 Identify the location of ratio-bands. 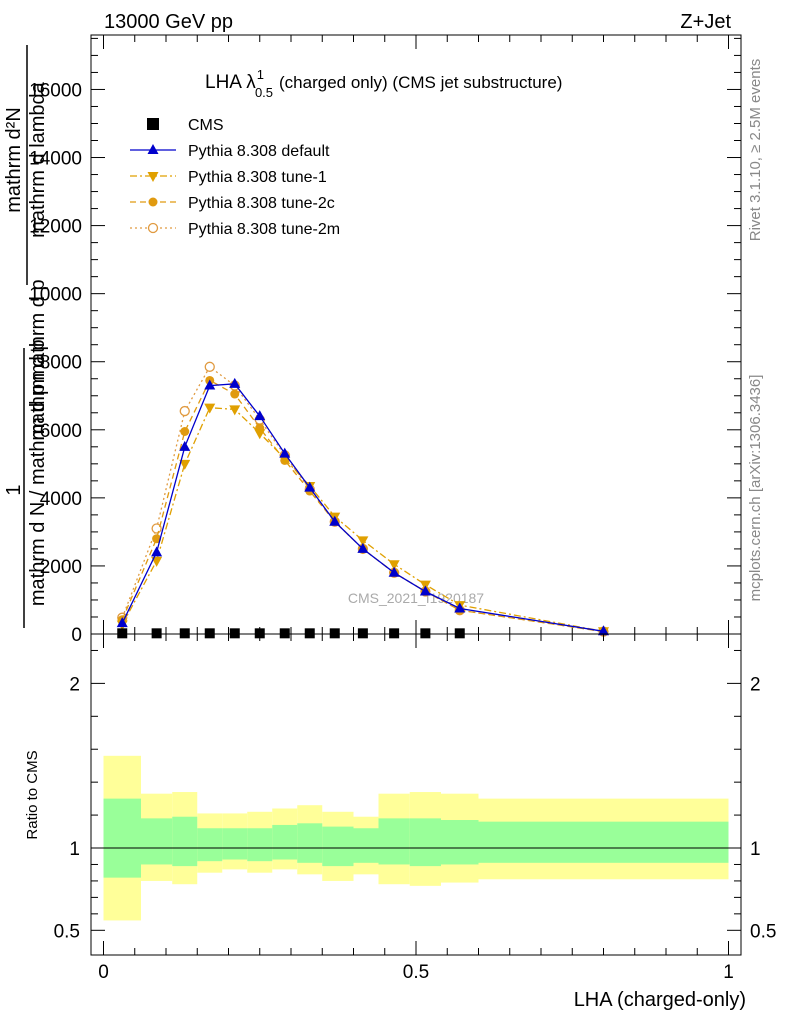
(416, 838).